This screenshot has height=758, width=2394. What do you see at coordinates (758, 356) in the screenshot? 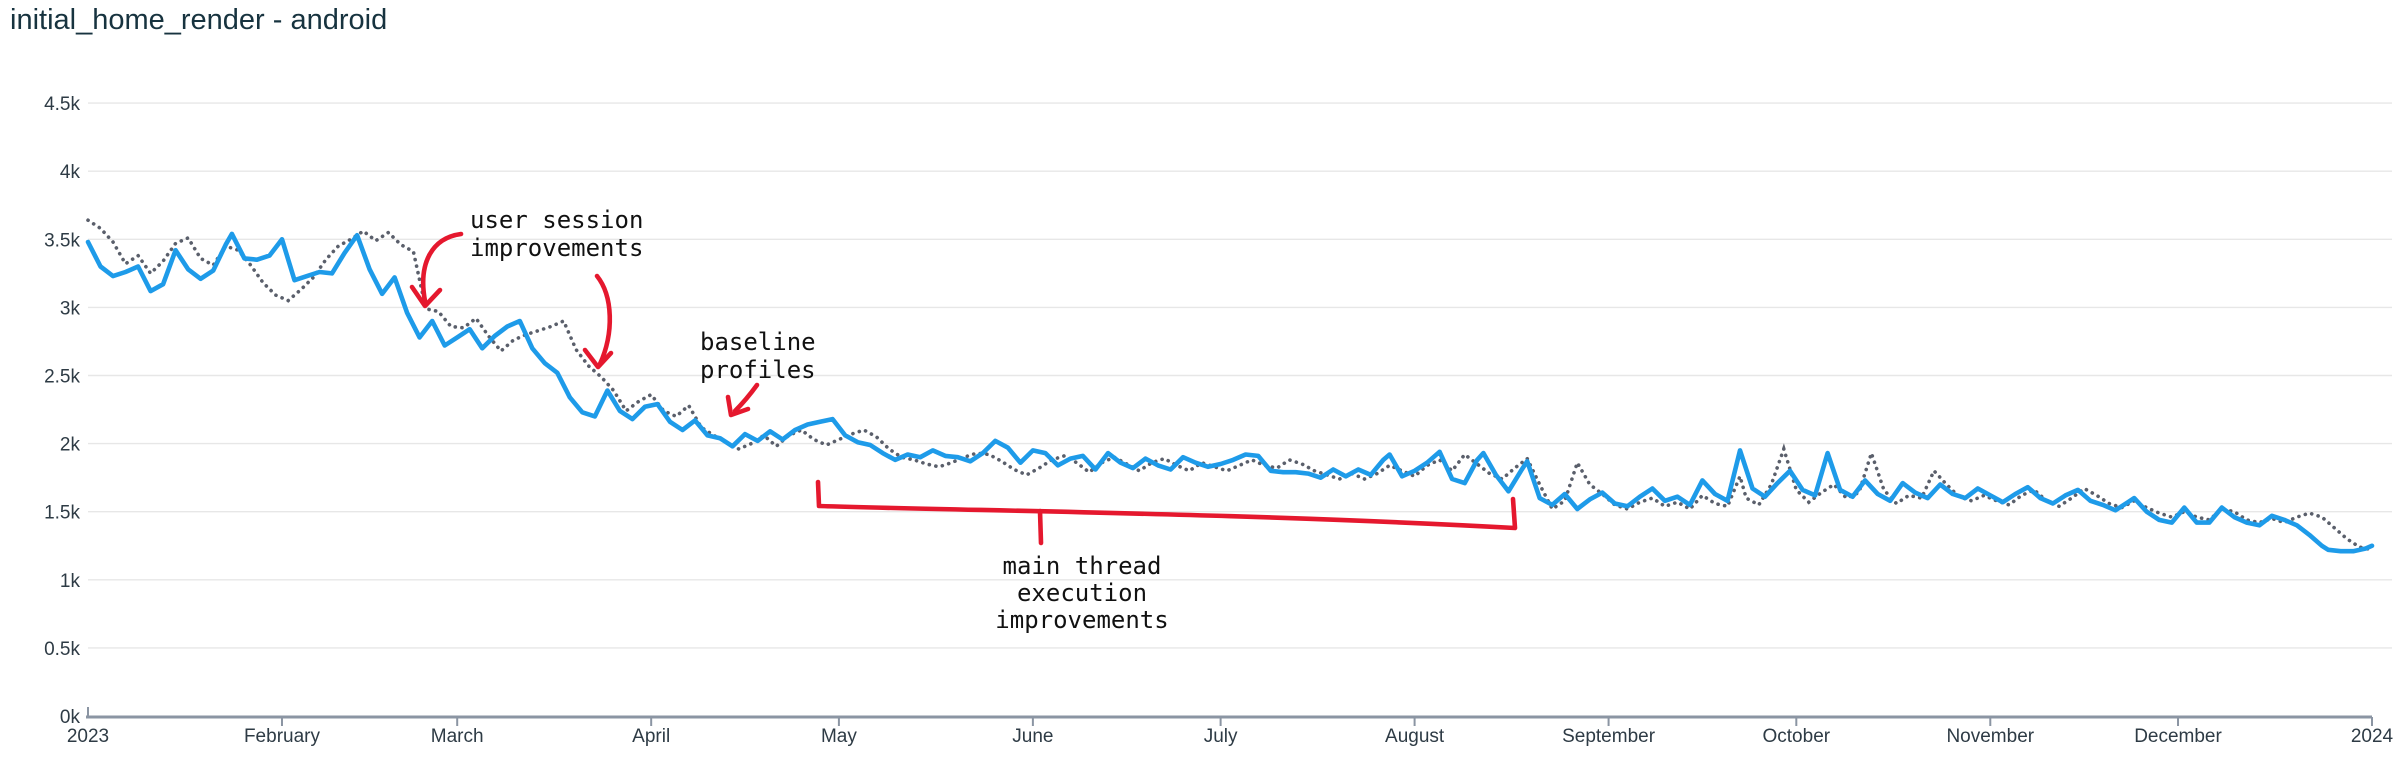
I see `annotation-text-baseline-profiles: baseline profiles` at bounding box center [758, 356].